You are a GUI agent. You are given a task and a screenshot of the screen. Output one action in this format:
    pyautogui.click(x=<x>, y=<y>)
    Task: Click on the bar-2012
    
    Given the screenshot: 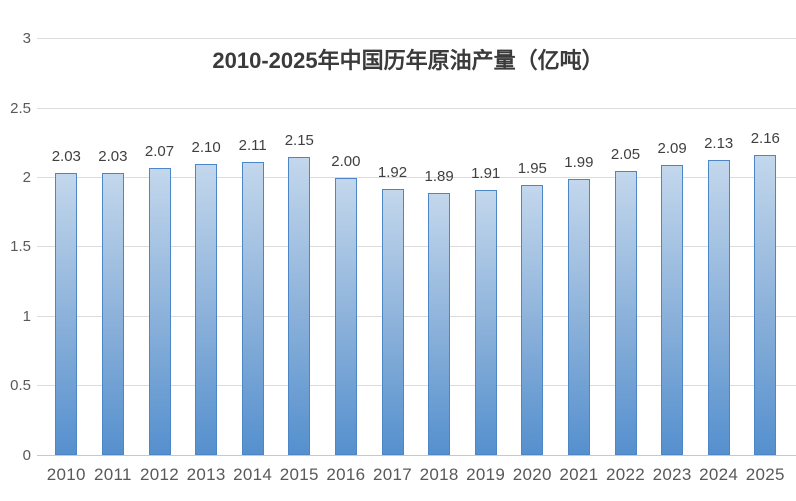 What is the action you would take?
    pyautogui.click(x=159, y=311)
    